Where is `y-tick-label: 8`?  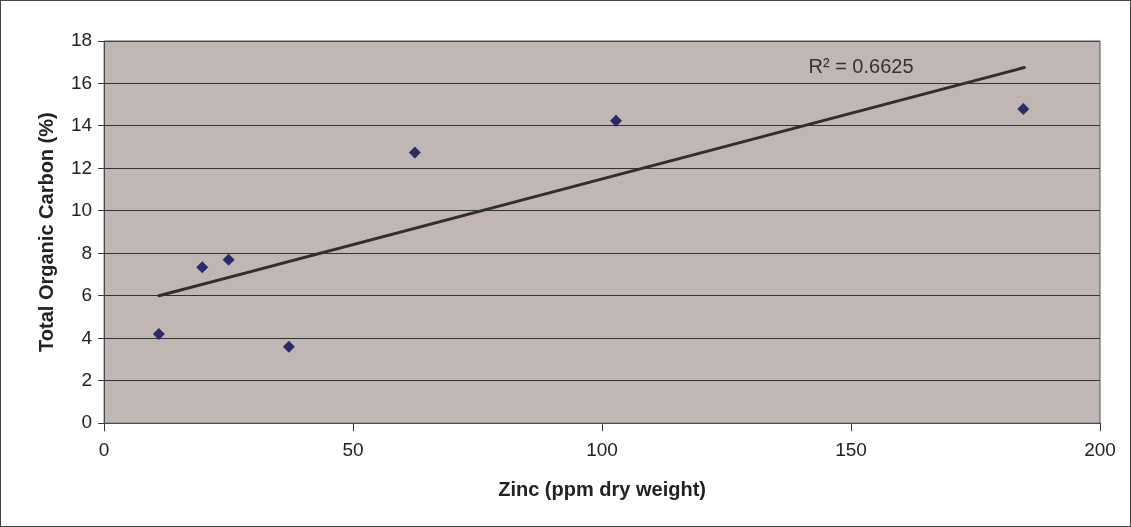
y-tick-label: 8 is located at coordinates (87, 252).